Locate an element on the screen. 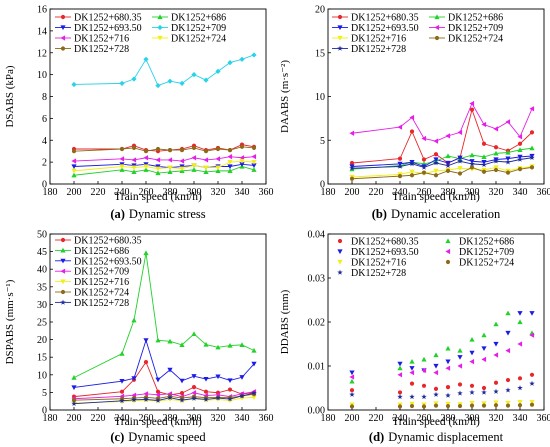 The width and height of the screenshot is (550, 447). series-DK1252+680.35 is located at coordinates (164, 148).